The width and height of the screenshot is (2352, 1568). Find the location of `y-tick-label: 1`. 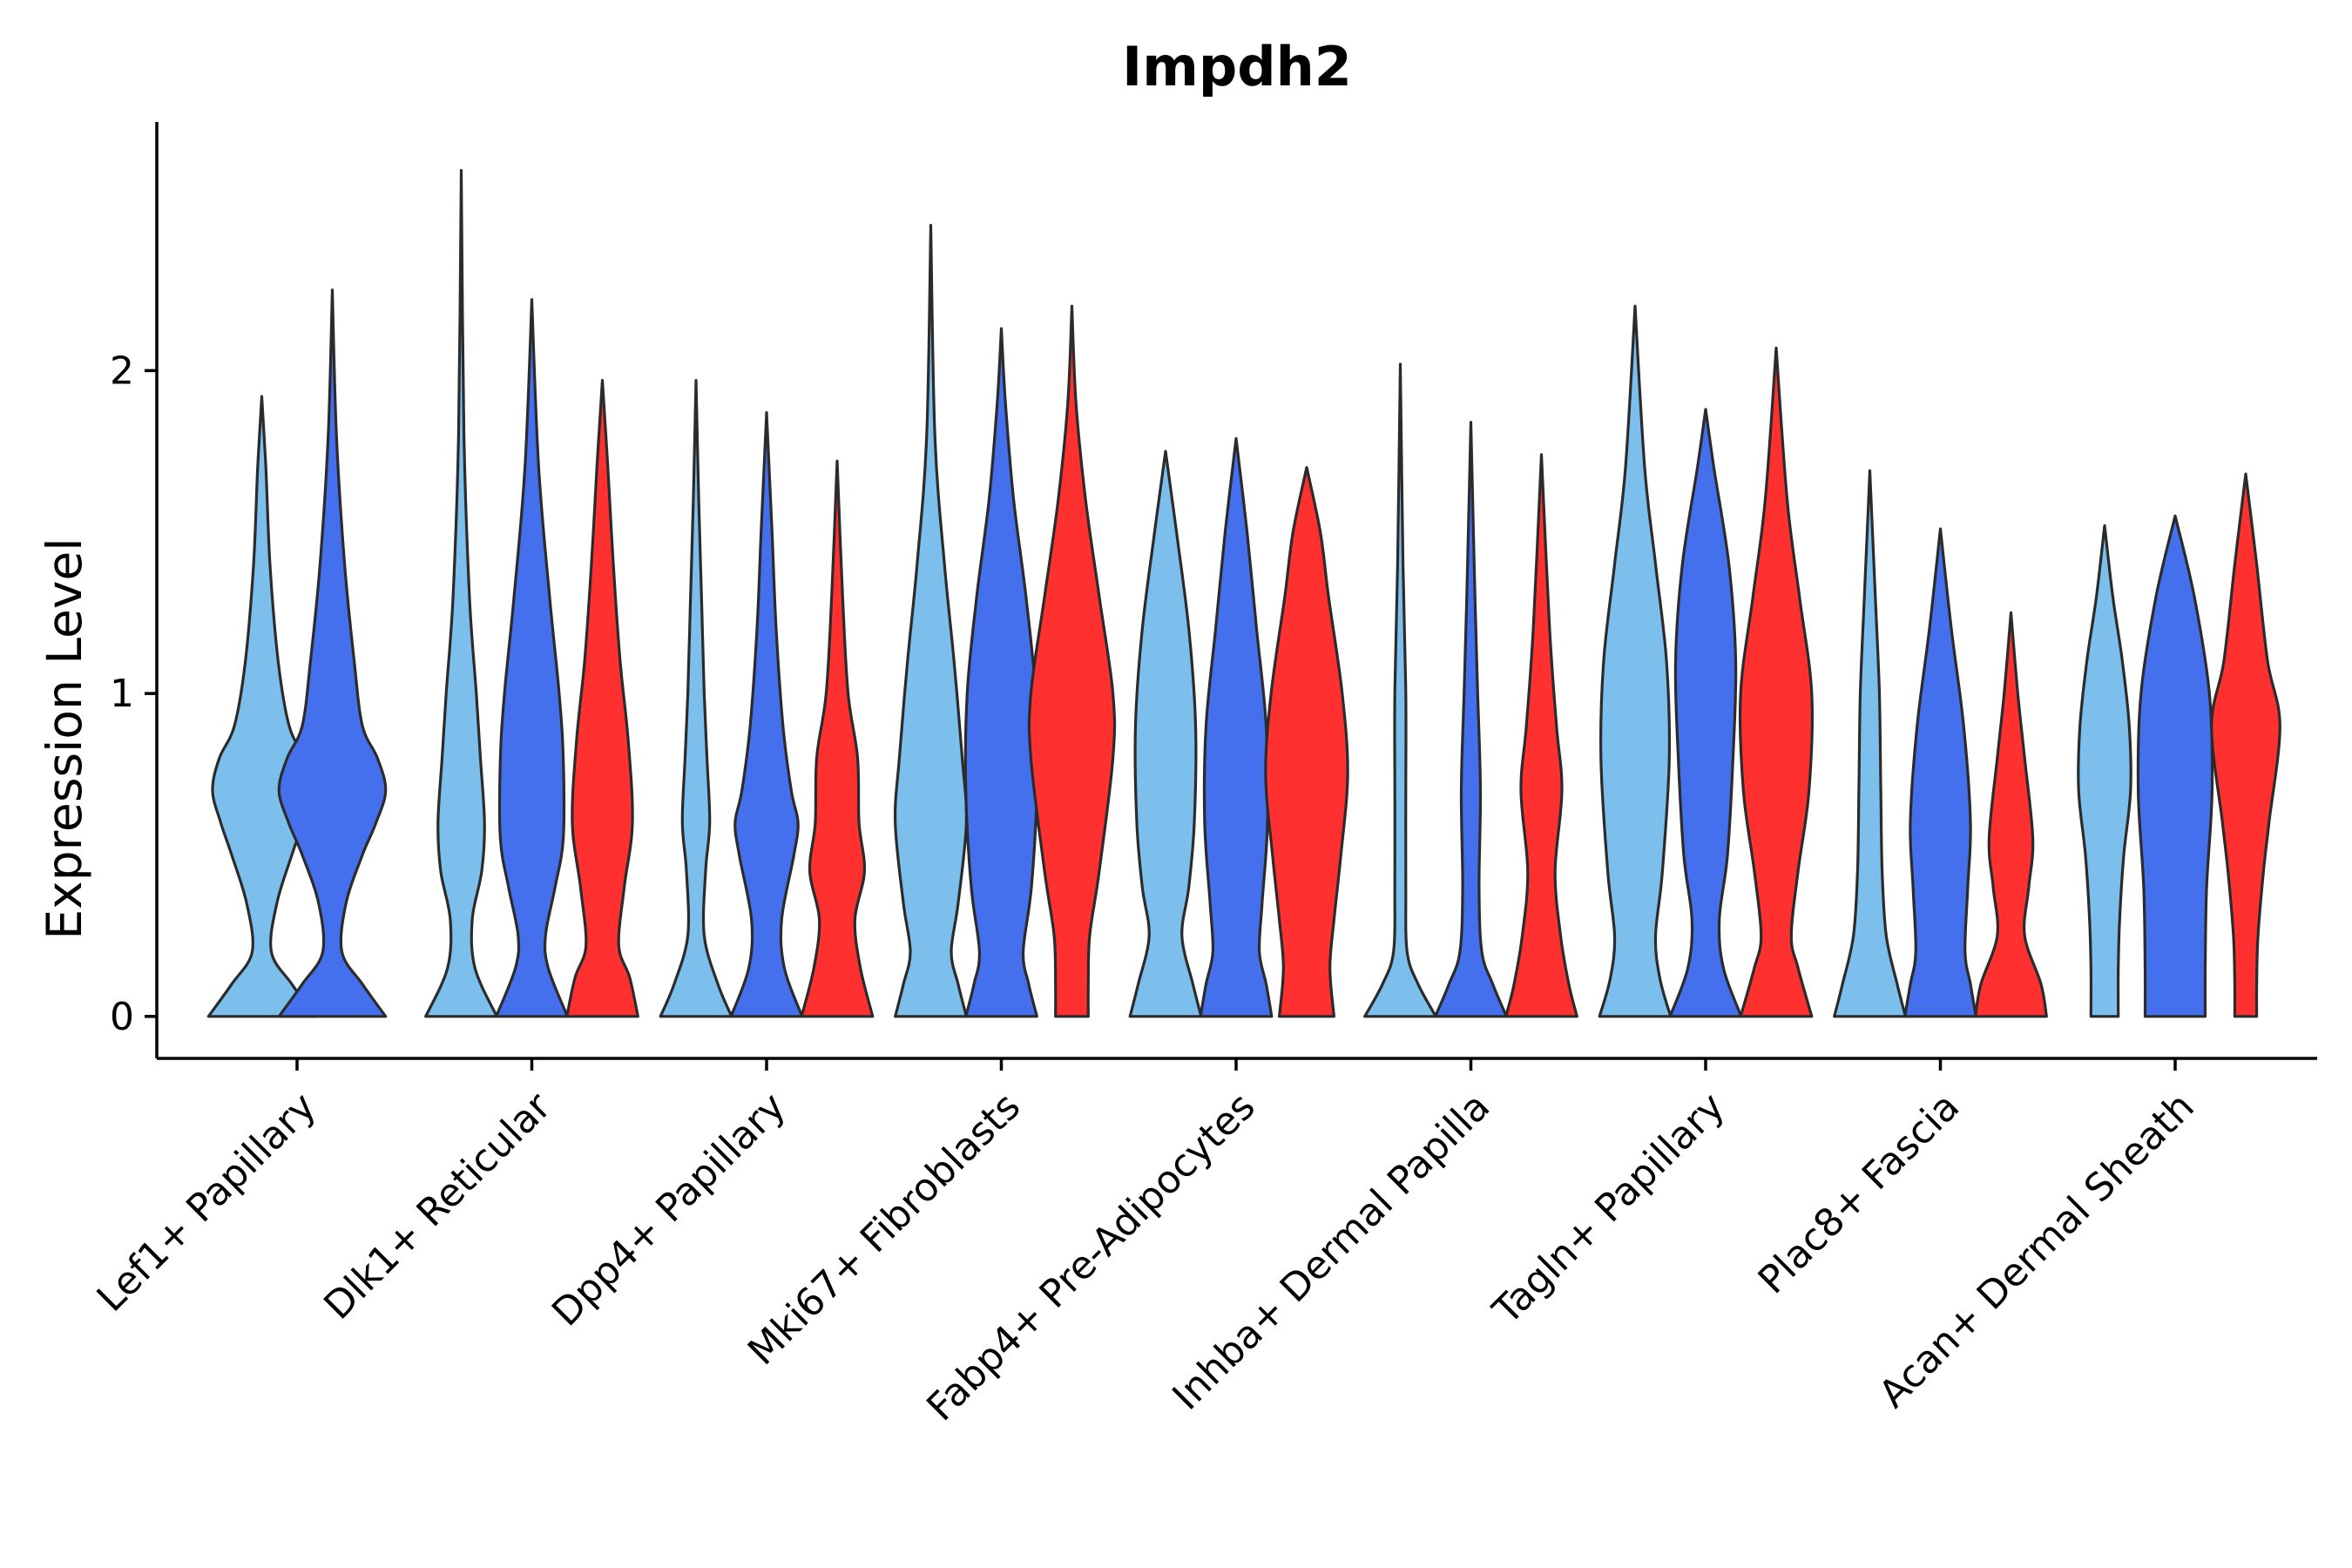

y-tick-label: 1 is located at coordinates (122, 694).